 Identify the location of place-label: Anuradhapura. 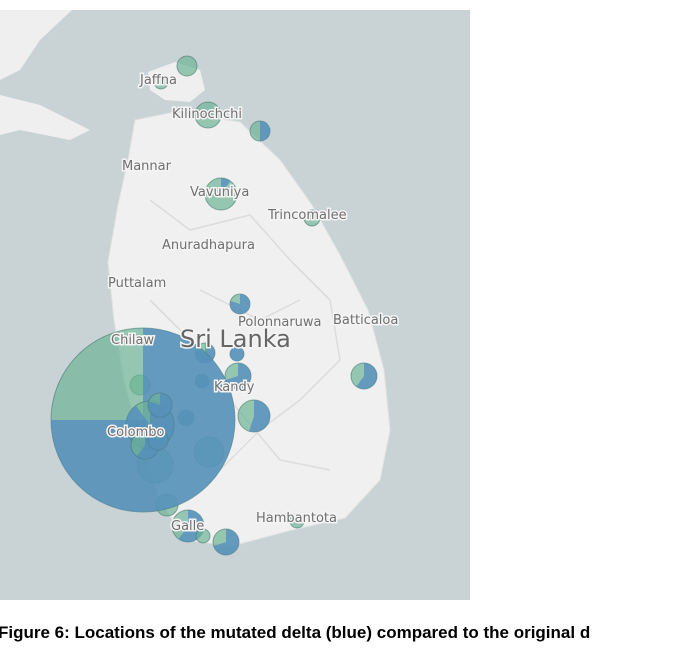
(208, 245).